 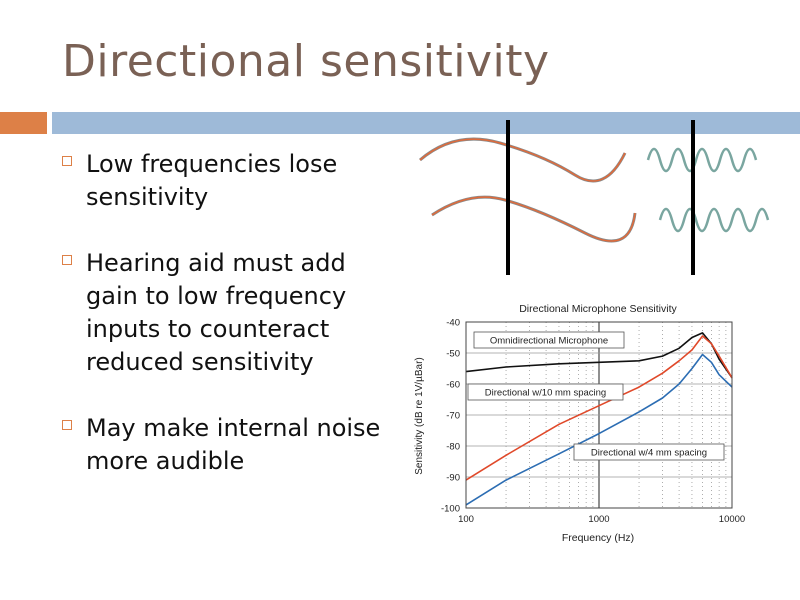 I want to click on bullet-item: May make internal noise more audible, so click(x=227, y=445).